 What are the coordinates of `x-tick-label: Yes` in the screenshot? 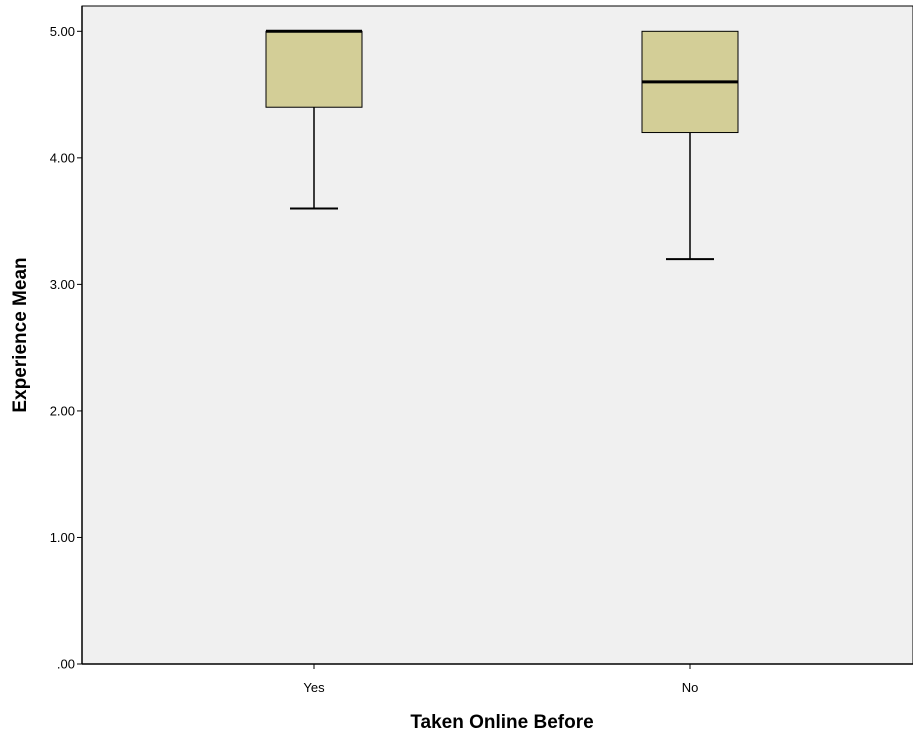 It's located at (314, 687).